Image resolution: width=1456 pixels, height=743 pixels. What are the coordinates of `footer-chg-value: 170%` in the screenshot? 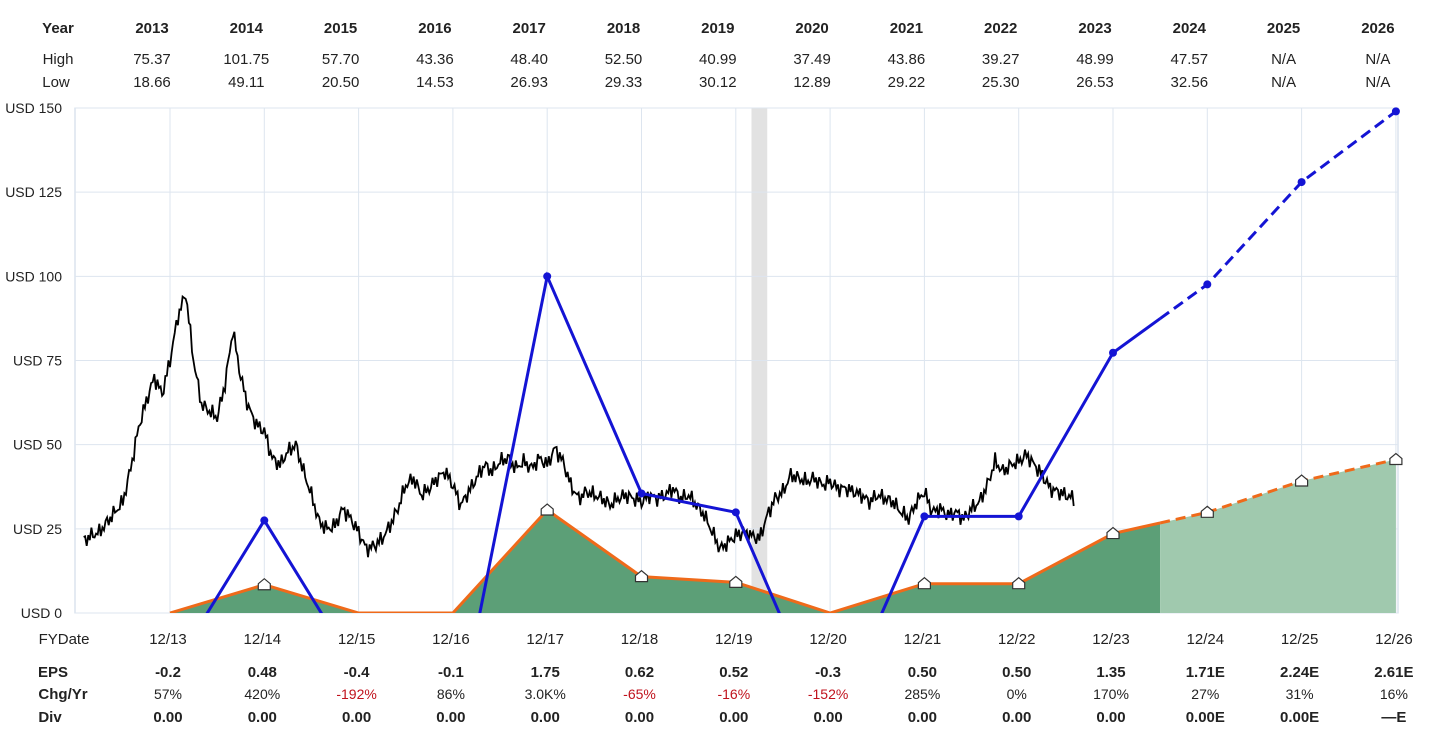 It's located at (1111, 694).